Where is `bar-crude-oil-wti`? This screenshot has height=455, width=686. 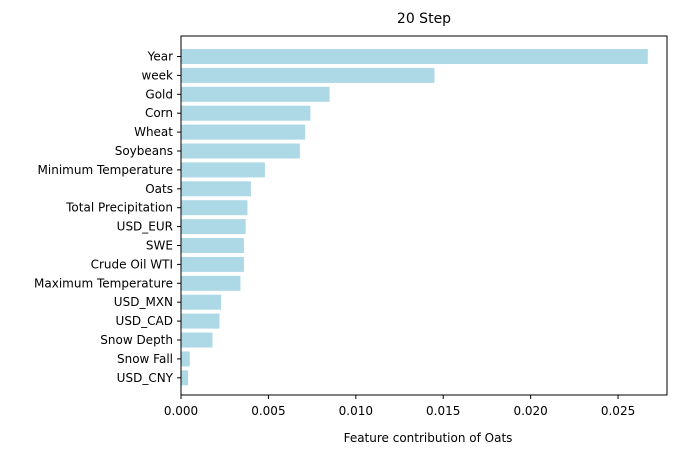
bar-crude-oil-wti is located at coordinates (212, 264).